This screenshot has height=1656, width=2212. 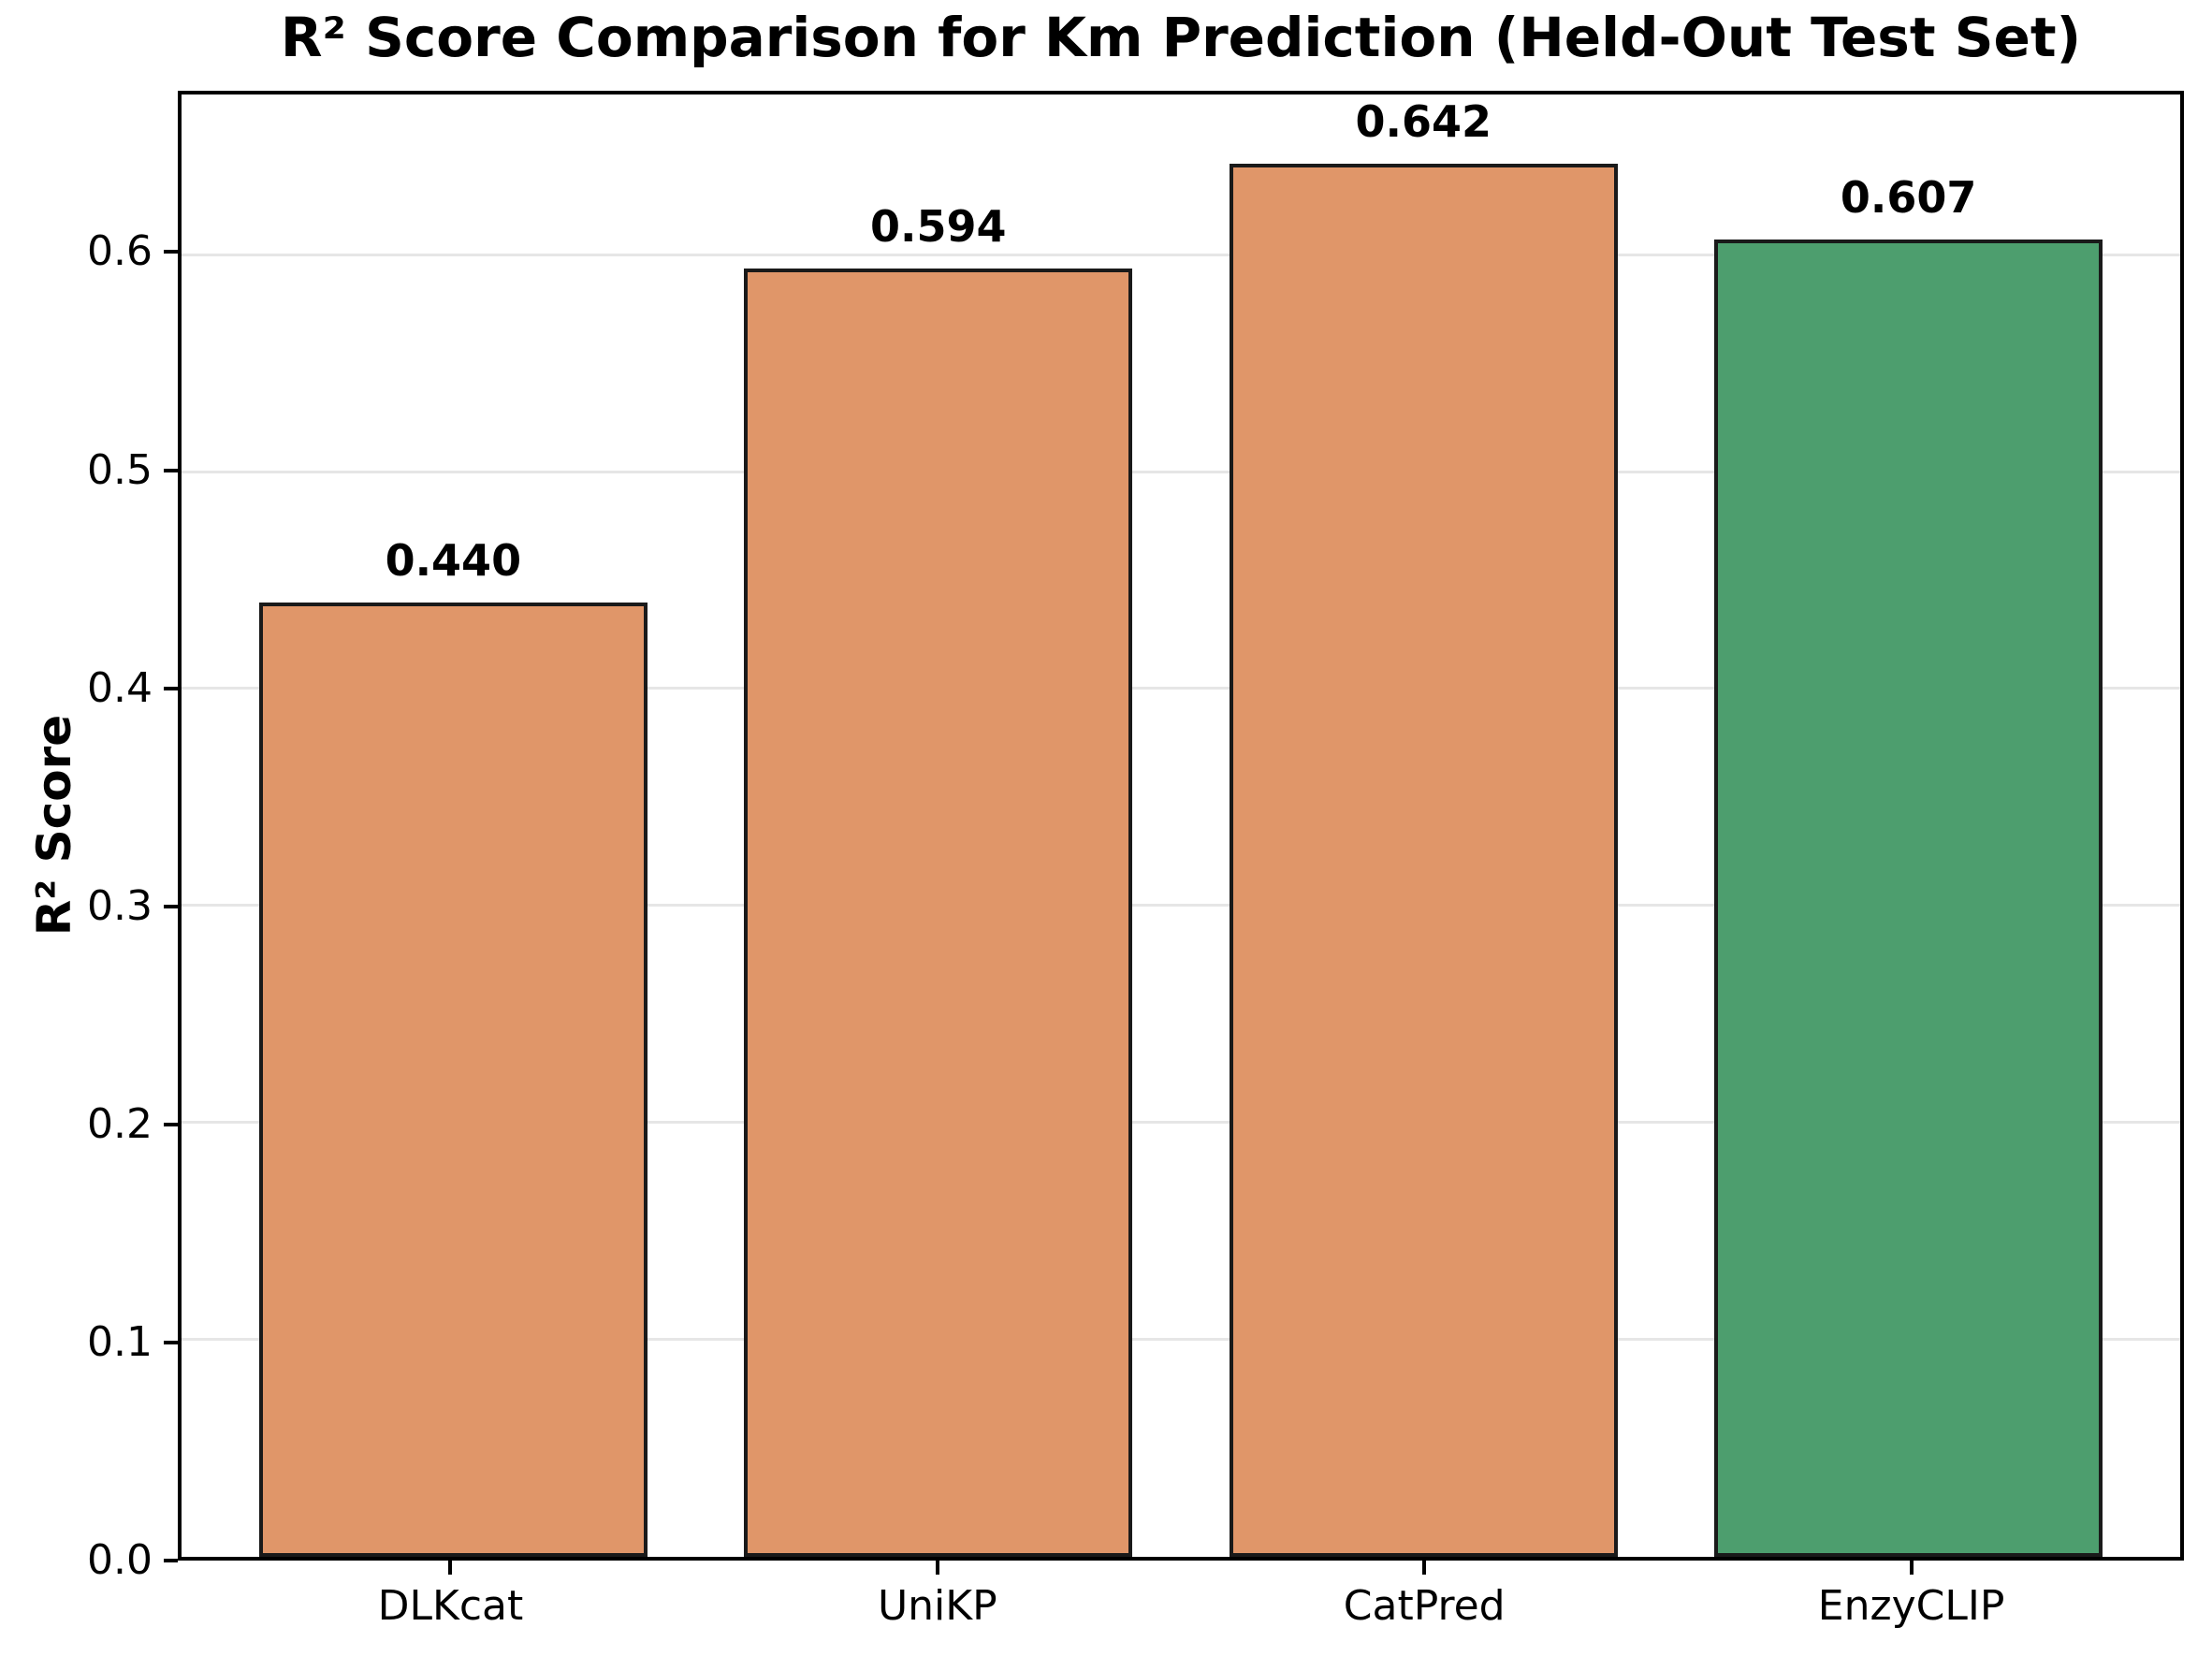 What do you see at coordinates (938, 913) in the screenshot?
I see `bar-unikp` at bounding box center [938, 913].